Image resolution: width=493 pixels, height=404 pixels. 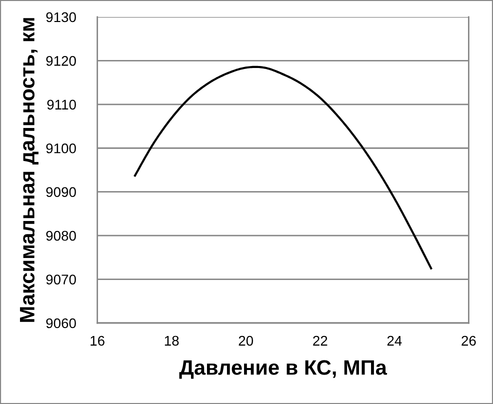 I want to click on y-tick-label: 9060, so click(x=61, y=323).